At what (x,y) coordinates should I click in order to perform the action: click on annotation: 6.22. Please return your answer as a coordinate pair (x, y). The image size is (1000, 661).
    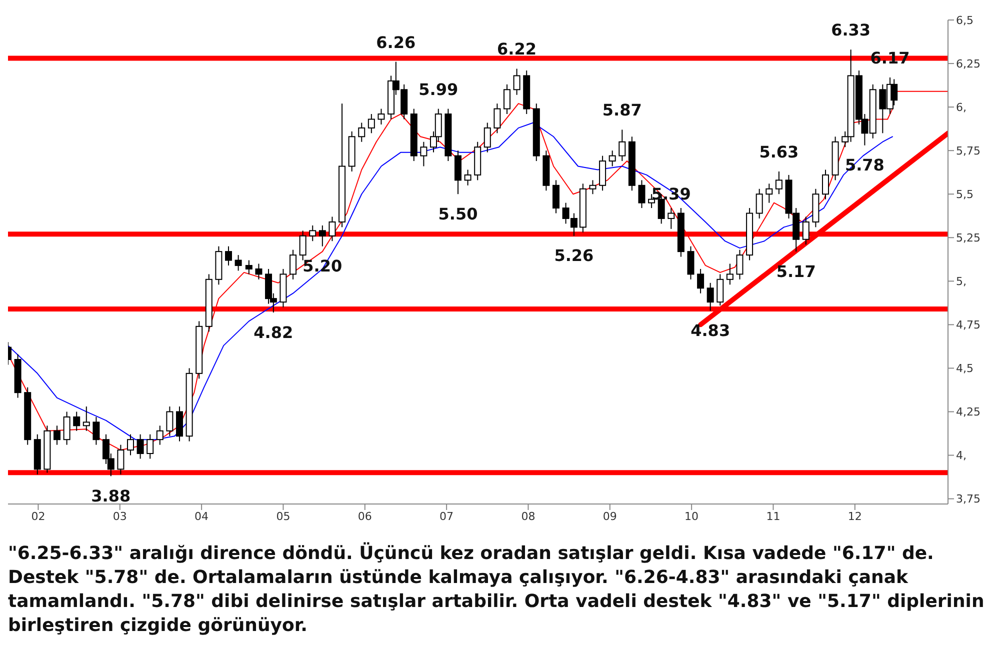
    Looking at the image, I should click on (517, 49).